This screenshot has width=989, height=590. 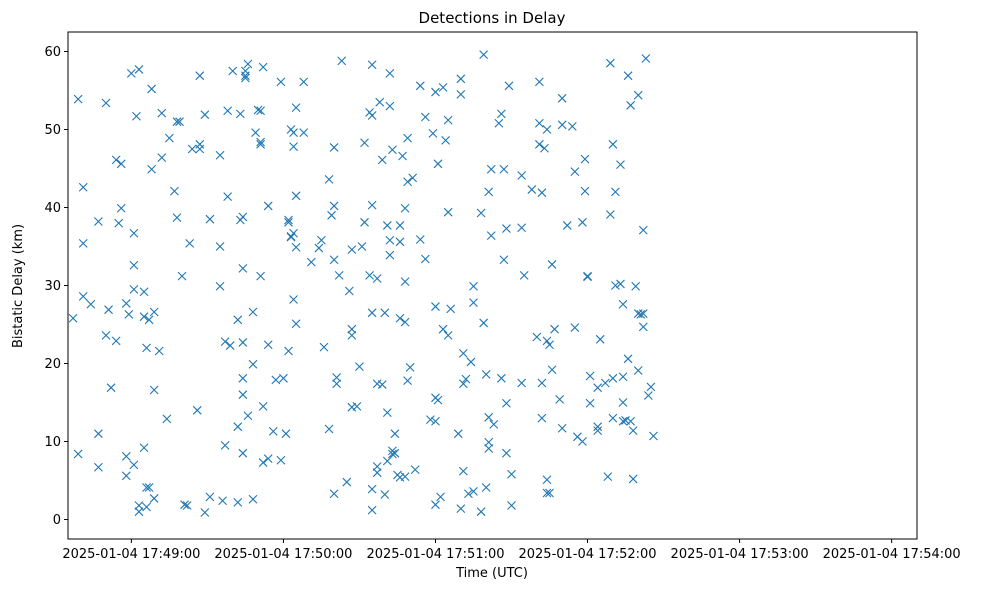 I want to click on y-tick-label: 60, so click(x=52, y=52).